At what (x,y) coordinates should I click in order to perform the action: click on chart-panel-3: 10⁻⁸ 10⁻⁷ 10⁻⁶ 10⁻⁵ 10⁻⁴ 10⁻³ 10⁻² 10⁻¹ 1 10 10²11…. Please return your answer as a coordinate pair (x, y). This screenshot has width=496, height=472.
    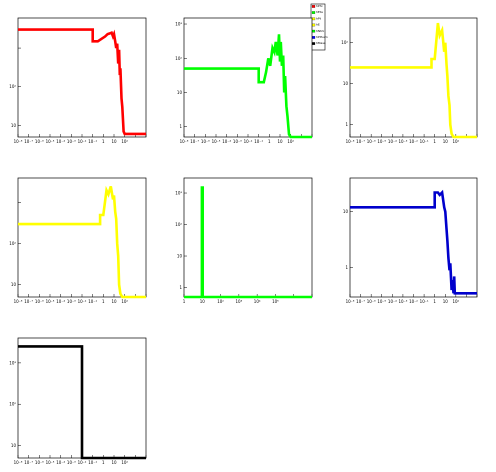
    Looking at the image, I should click on (409, 80).